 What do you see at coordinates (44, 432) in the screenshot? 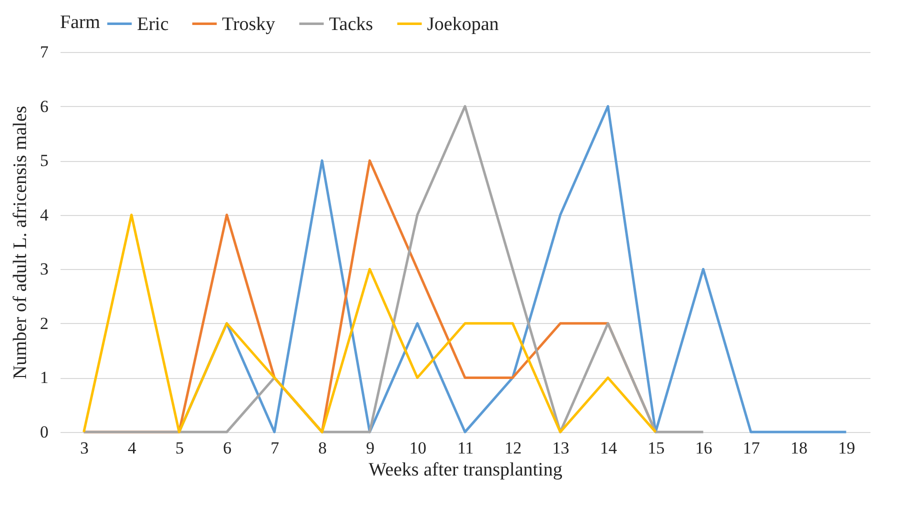
I see `y-tick-label: 0` at bounding box center [44, 432].